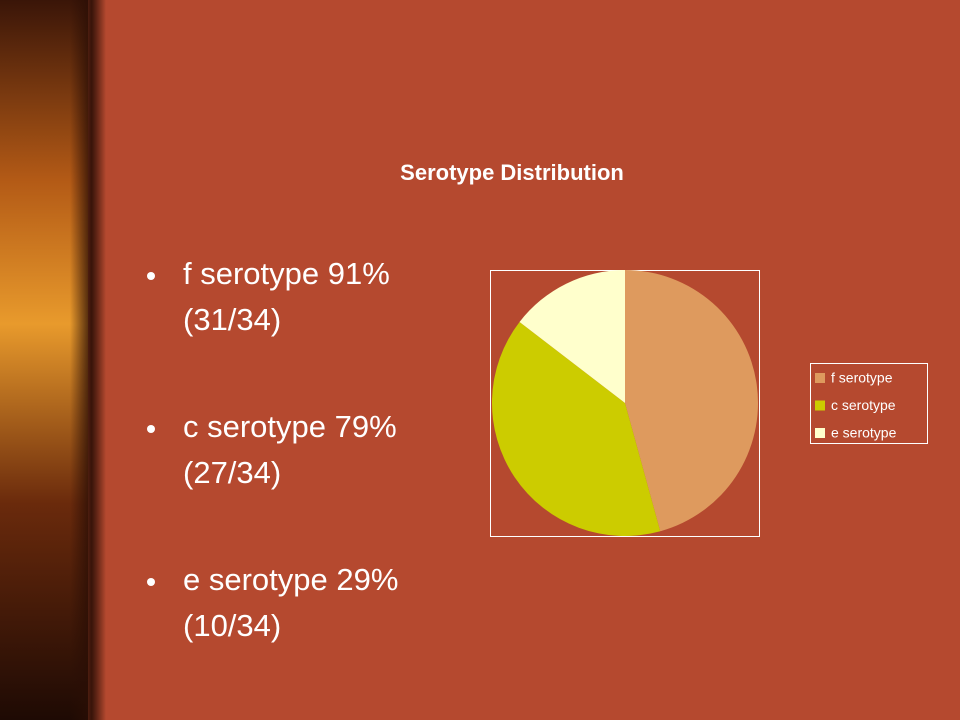  What do you see at coordinates (290, 426) in the screenshot?
I see `bullet-text: c serotype 79%` at bounding box center [290, 426].